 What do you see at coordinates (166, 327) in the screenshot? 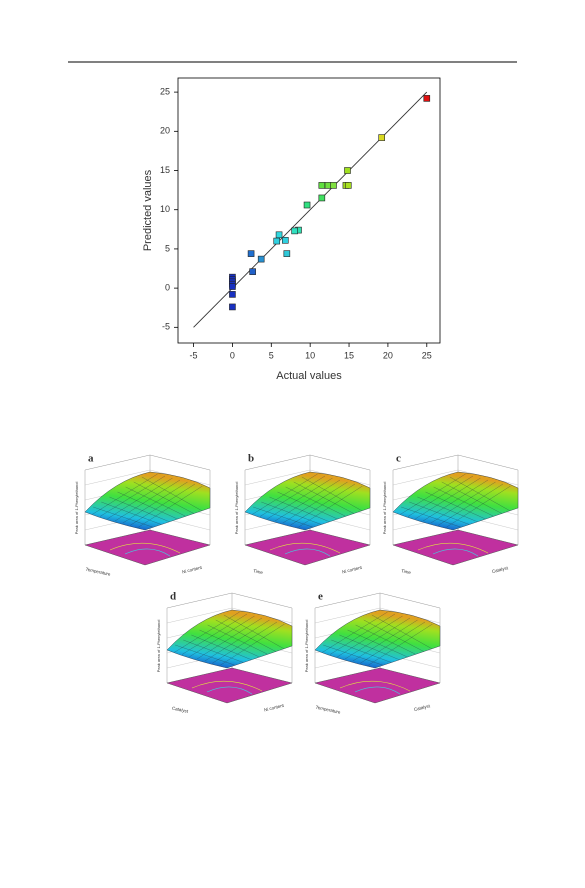
I see `y-tick-label: -5` at bounding box center [166, 327].